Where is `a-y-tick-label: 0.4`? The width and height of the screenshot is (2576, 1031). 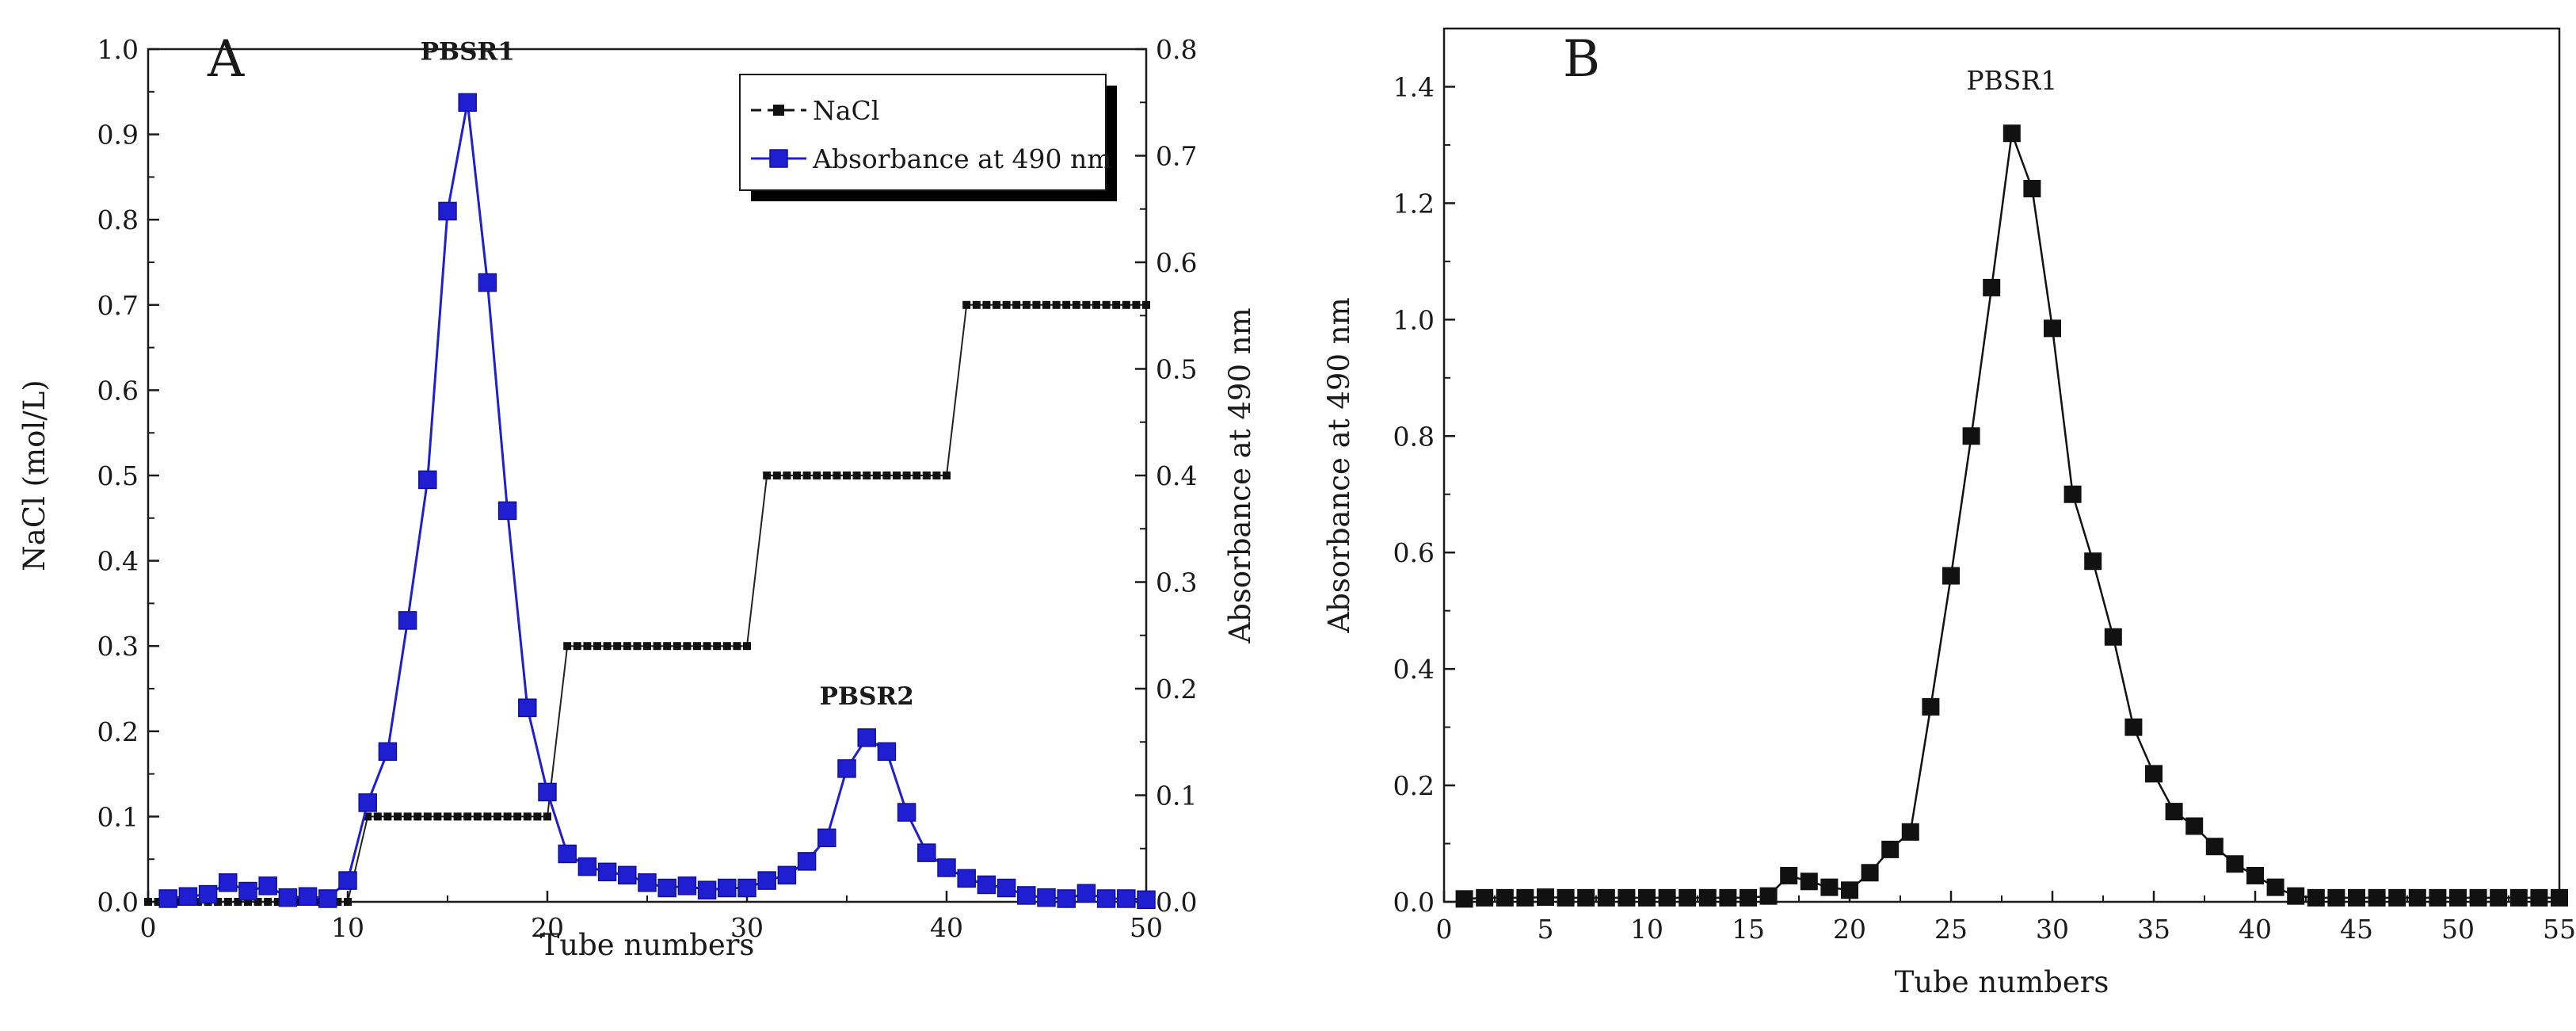
a-y-tick-label: 0.4 is located at coordinates (118, 561).